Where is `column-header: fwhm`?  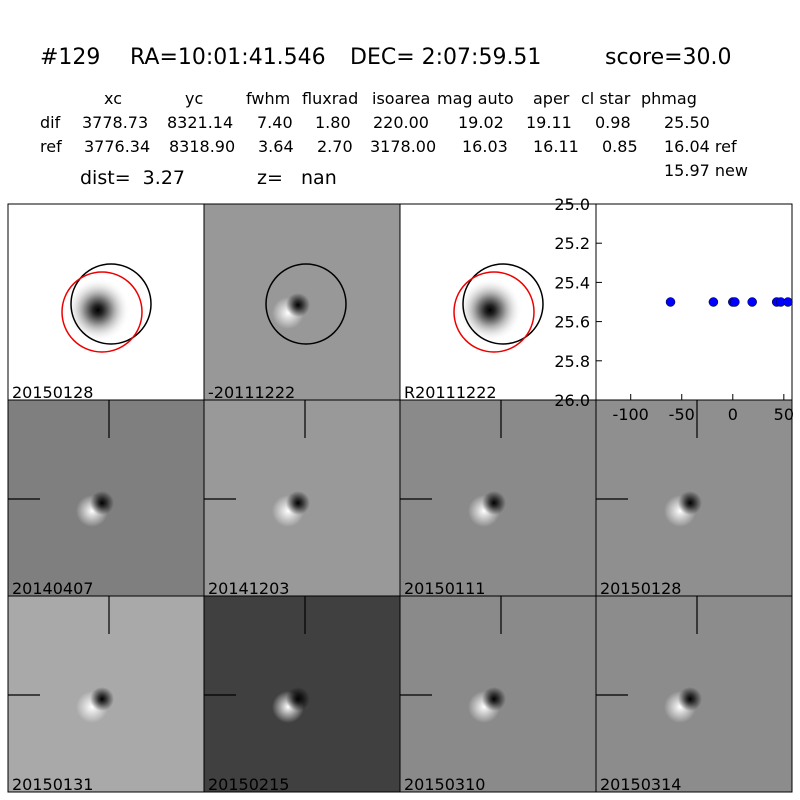
column-header: fwhm is located at coordinates (268, 98).